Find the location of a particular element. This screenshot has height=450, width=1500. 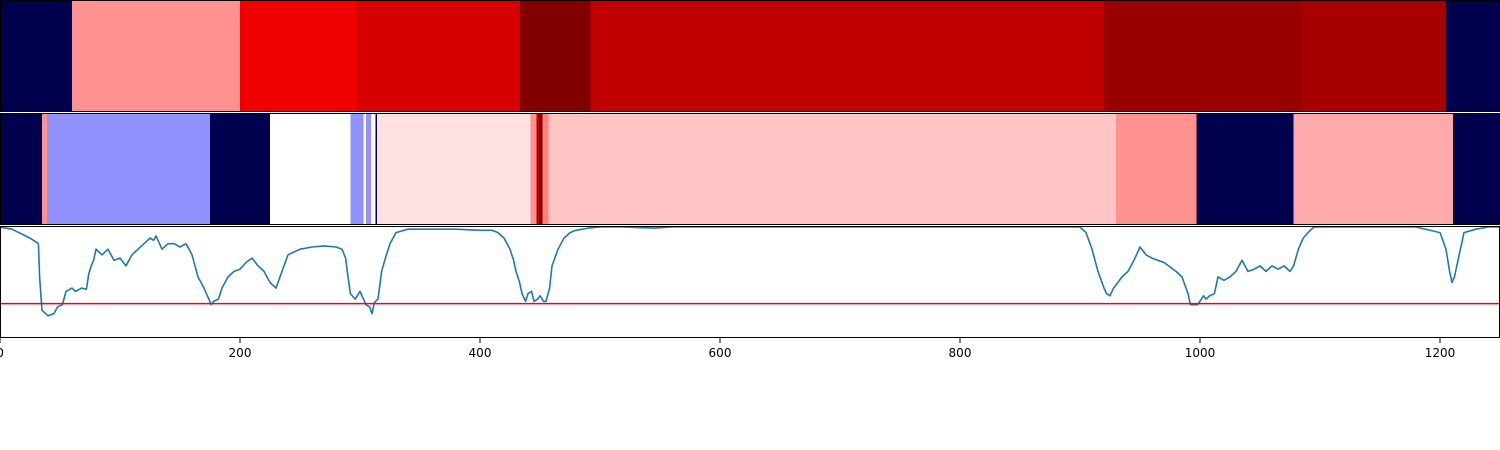

x-tick-label: 600 is located at coordinates (720, 353).